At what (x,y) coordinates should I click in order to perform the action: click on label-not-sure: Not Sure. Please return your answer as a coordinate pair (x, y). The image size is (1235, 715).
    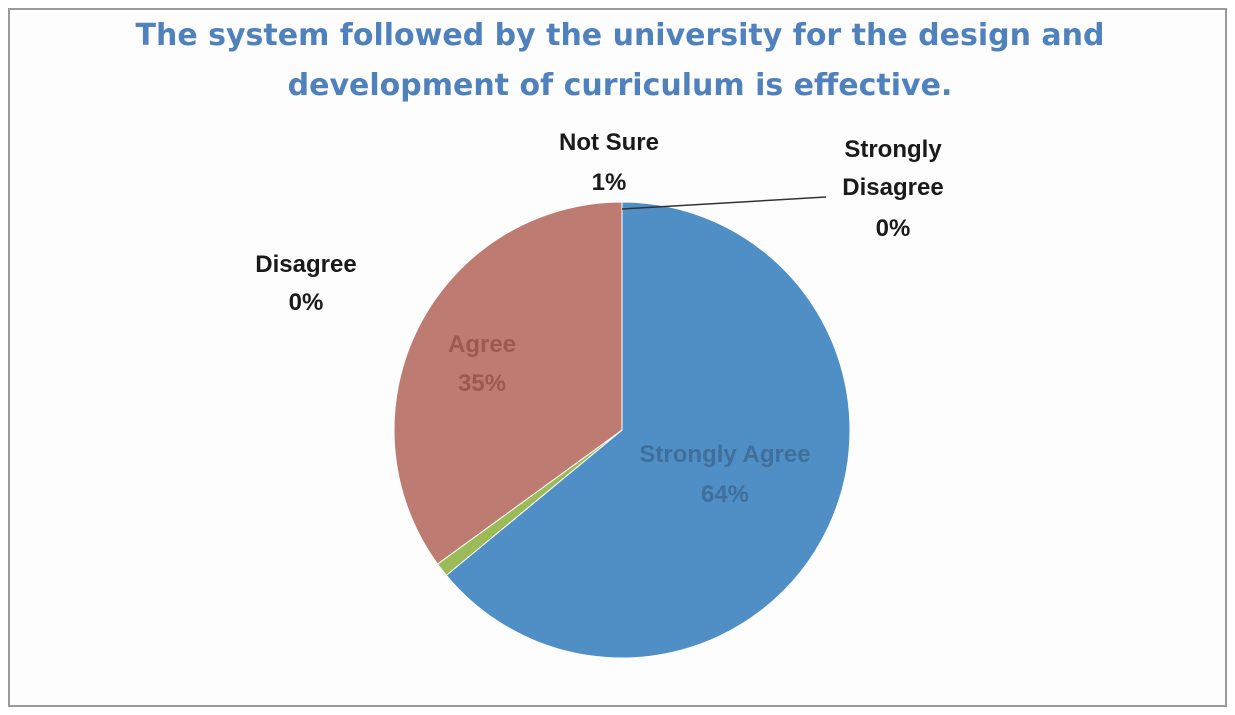
    Looking at the image, I should click on (609, 142).